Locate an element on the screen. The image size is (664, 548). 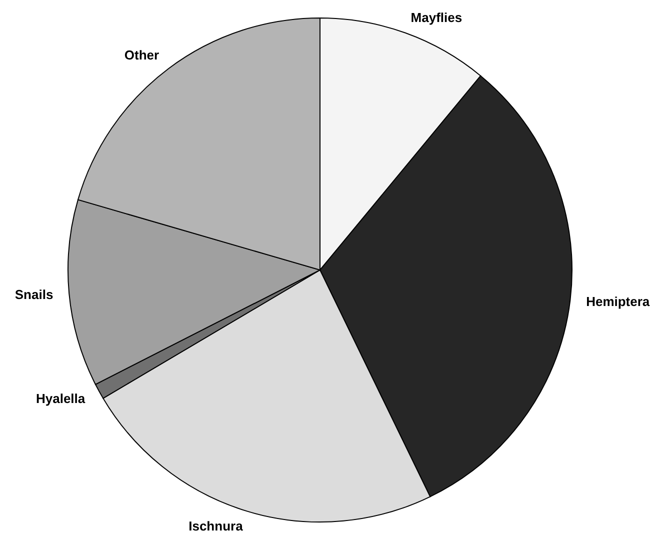
slice-label: Hemiptera is located at coordinates (618, 301).